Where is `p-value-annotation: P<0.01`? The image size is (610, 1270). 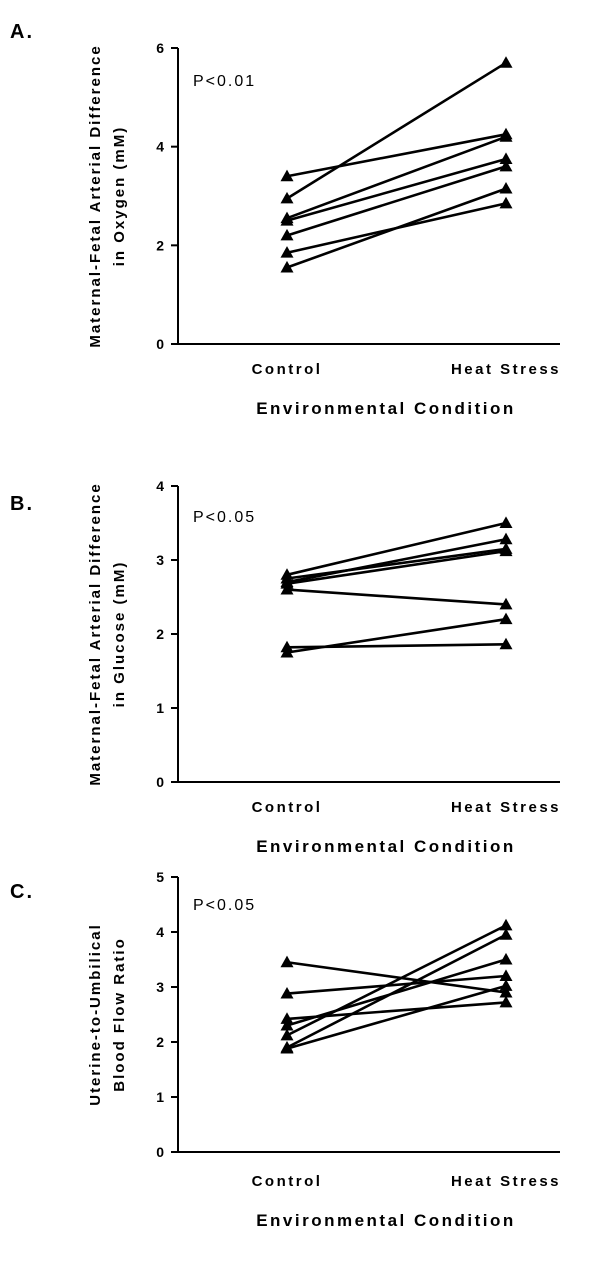
p-value-annotation: P<0.01 is located at coordinates (224, 81).